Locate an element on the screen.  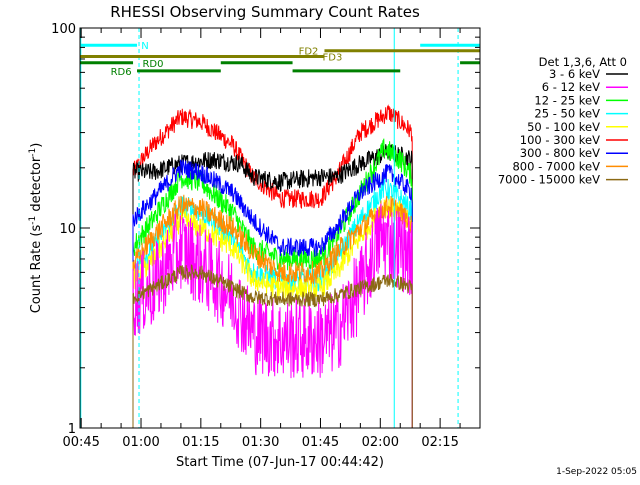
legend-entry-label: 6 - 12 keV is located at coordinates (571, 87).